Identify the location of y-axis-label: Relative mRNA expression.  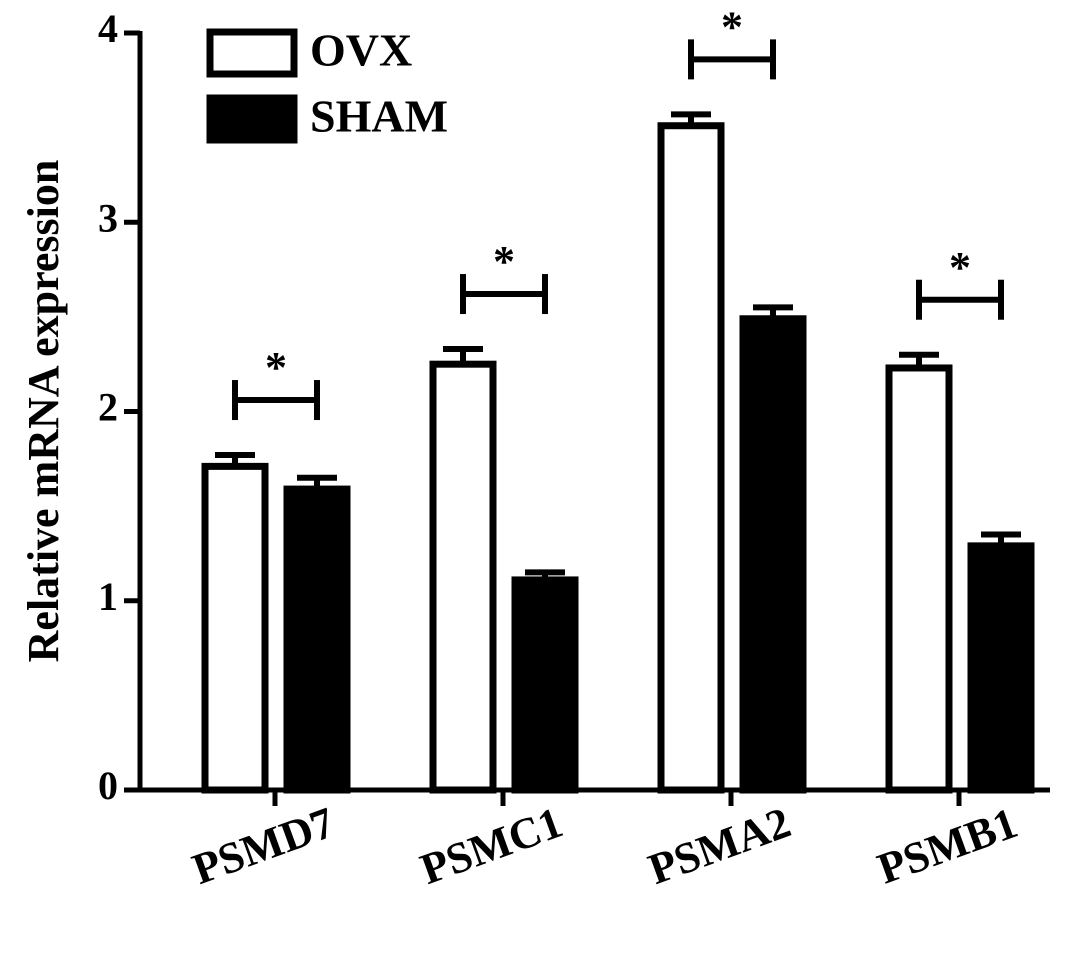
(43, 411).